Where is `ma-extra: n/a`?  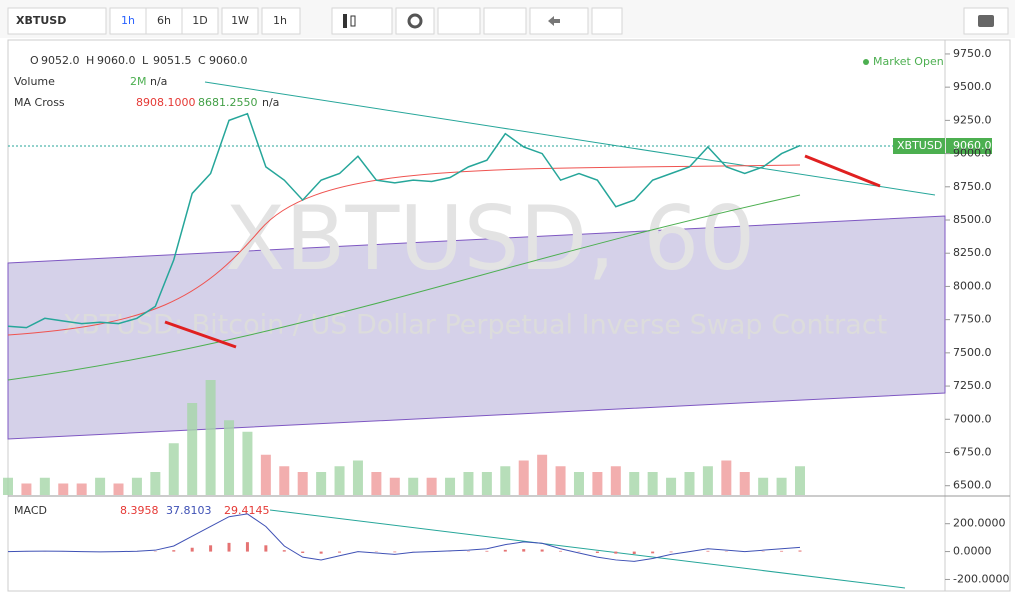
ma-extra: n/a is located at coordinates (270, 102).